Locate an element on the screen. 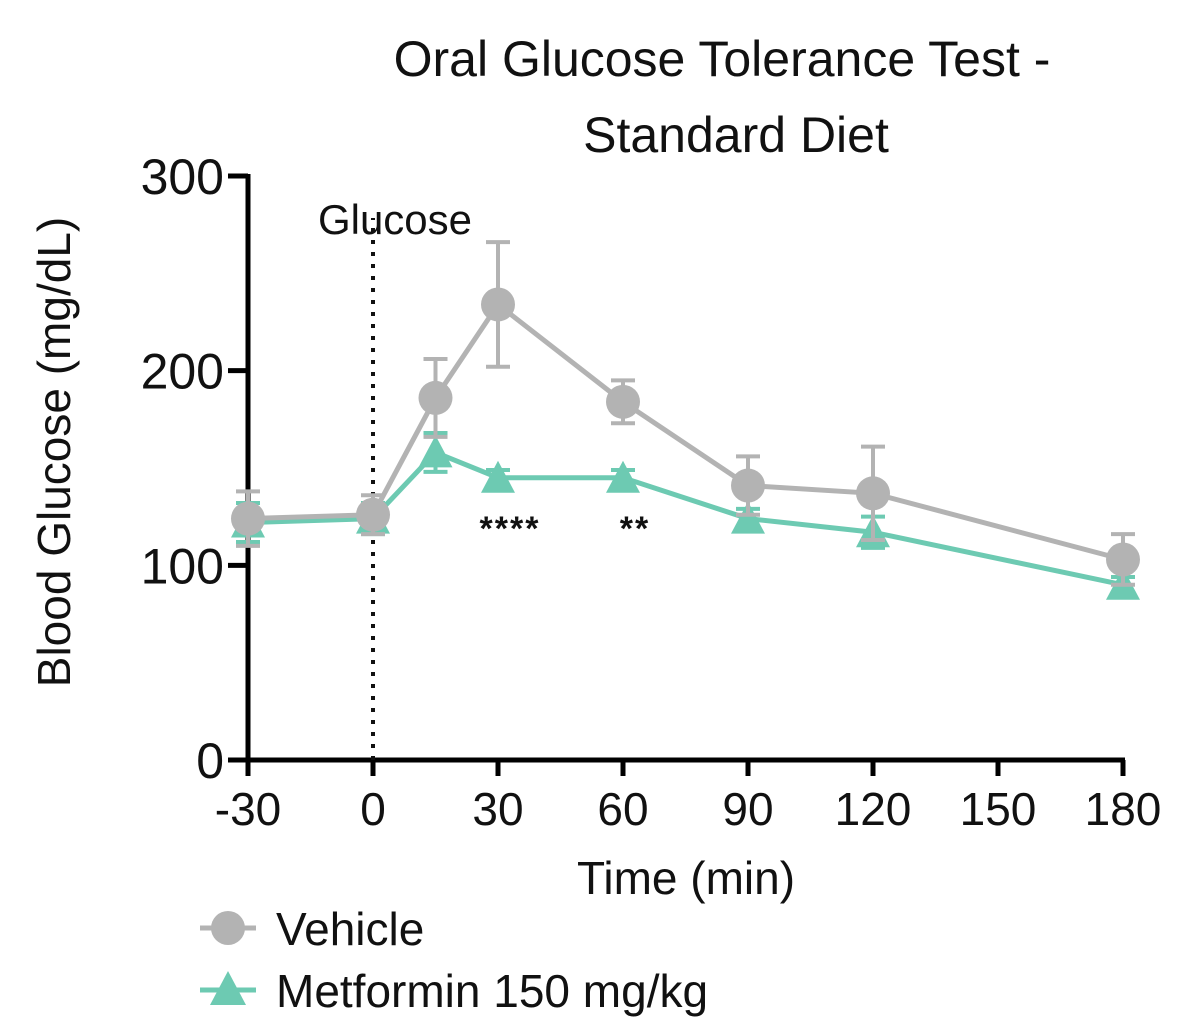 Image resolution: width=1200 pixels, height=1032 pixels. chart-title-line1: Oral Glucose Tolerance Test - is located at coordinates (722, 59).